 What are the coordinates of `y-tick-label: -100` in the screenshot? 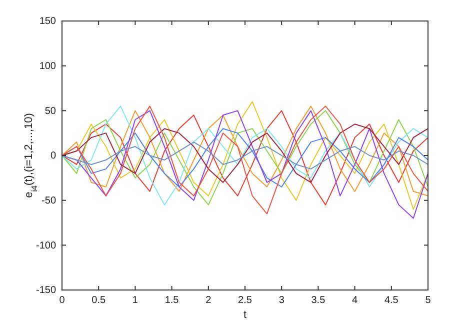 It's located at (46, 246).